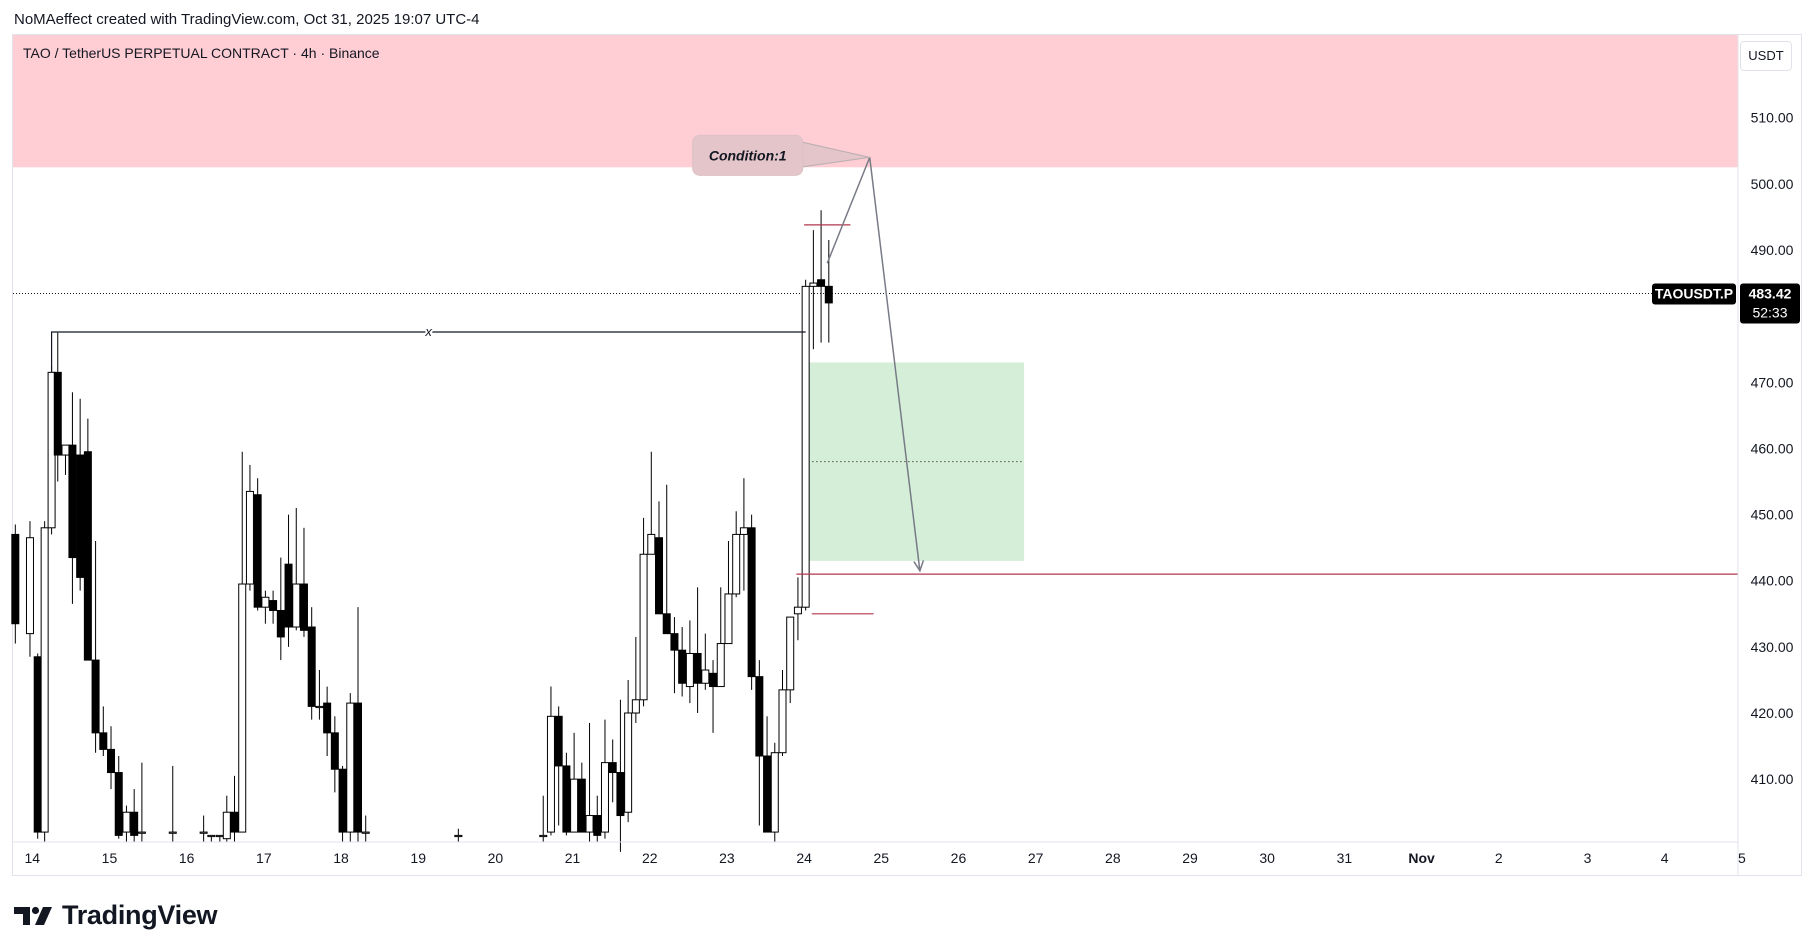 The image size is (1814, 951). I want to click on supply-zone, so click(875, 101).